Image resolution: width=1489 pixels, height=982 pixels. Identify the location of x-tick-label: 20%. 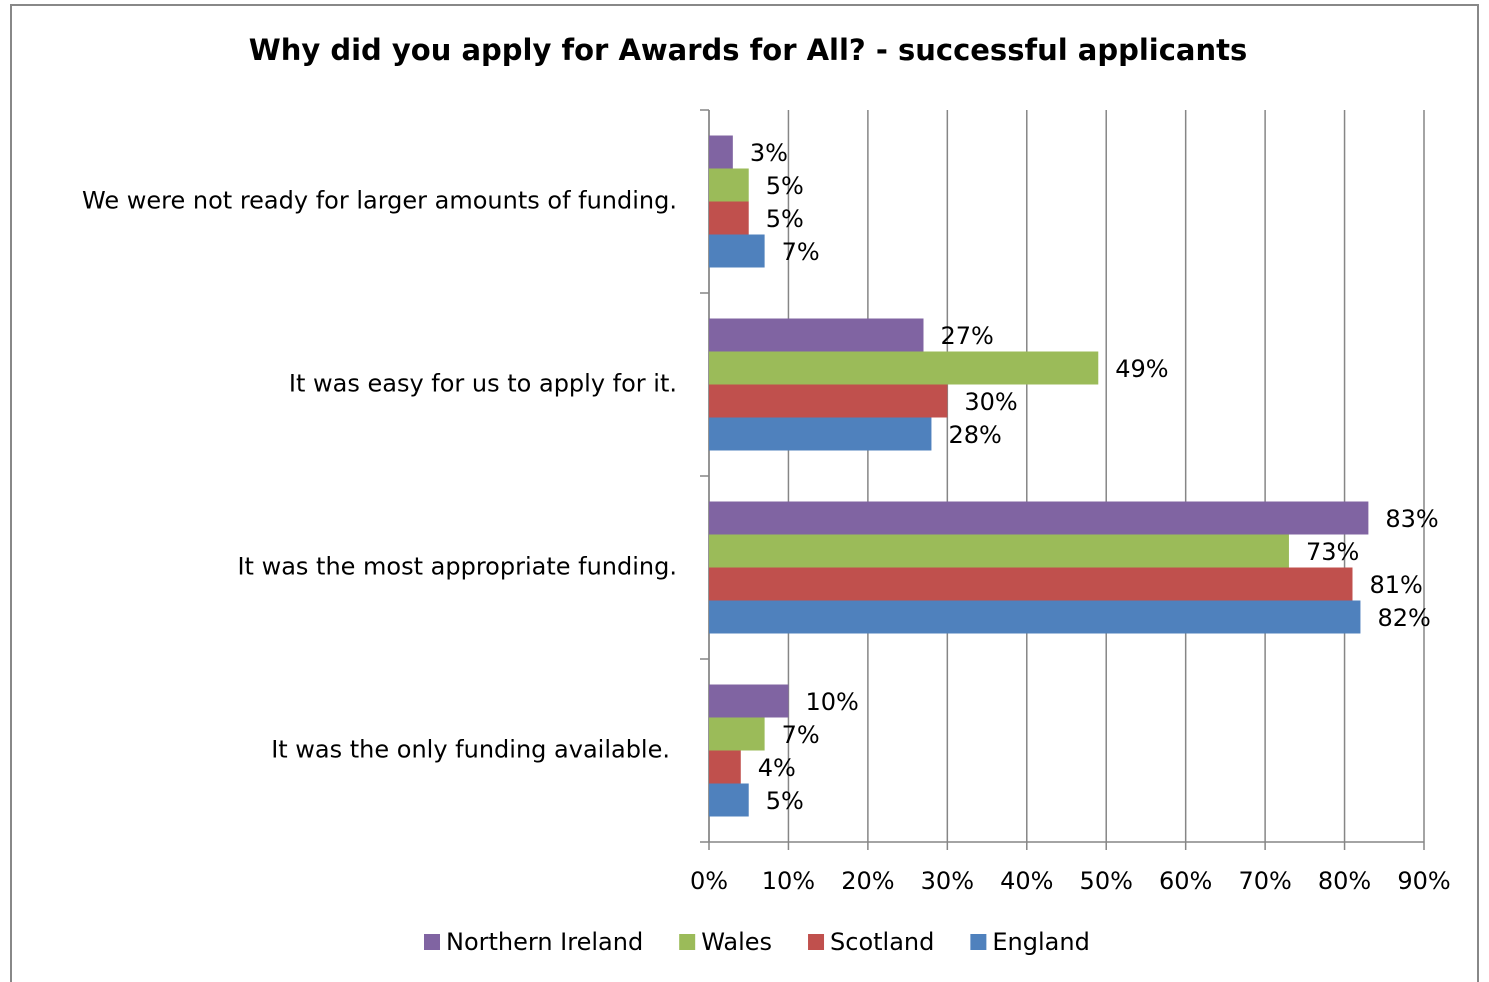
(867, 881).